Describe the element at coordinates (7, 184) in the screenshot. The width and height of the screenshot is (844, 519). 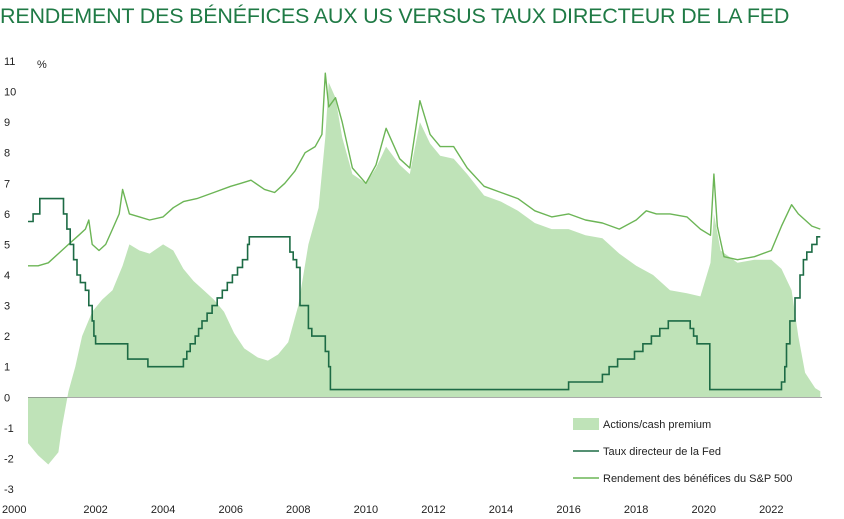
I see `y-tick-label: 7` at that location.